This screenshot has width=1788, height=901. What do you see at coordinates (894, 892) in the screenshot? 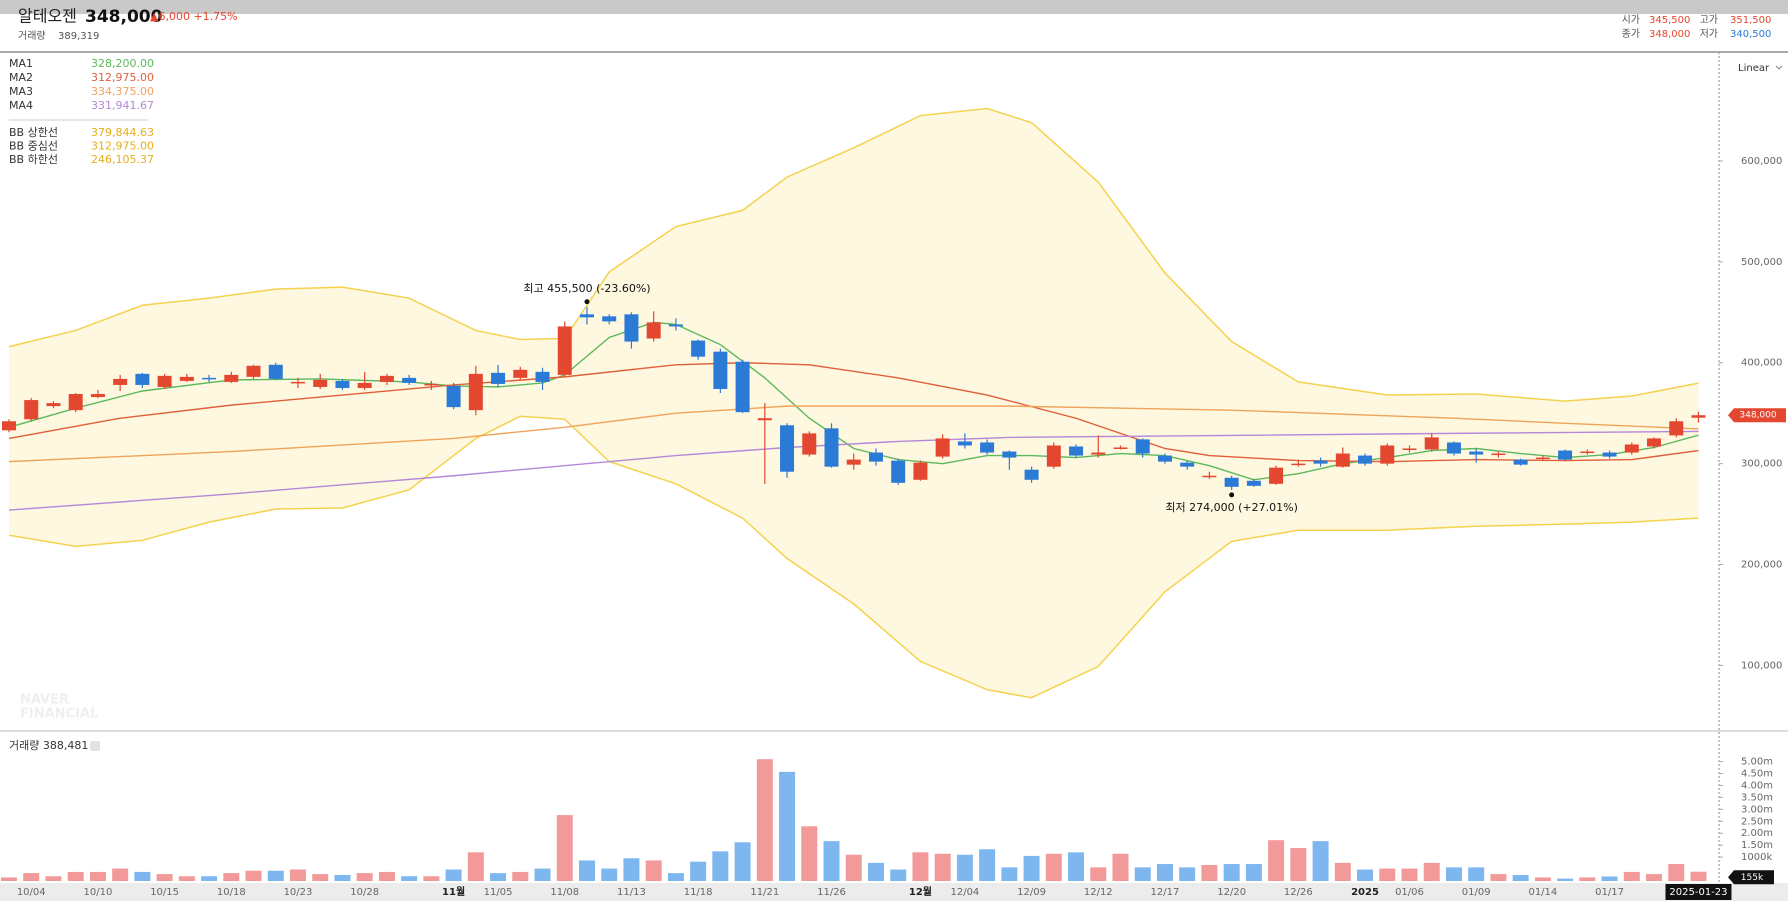
I see `x-axis-strip` at bounding box center [894, 892].